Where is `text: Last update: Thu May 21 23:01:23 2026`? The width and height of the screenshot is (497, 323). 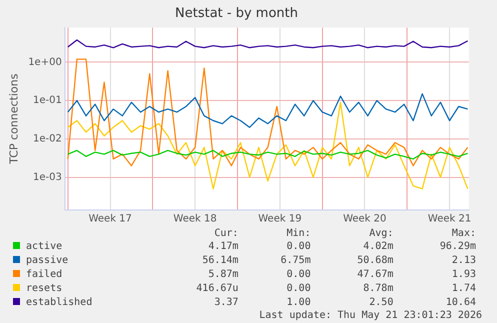 text: Last update: Thu May 21 23:01:23 2026 is located at coordinates (370, 316).